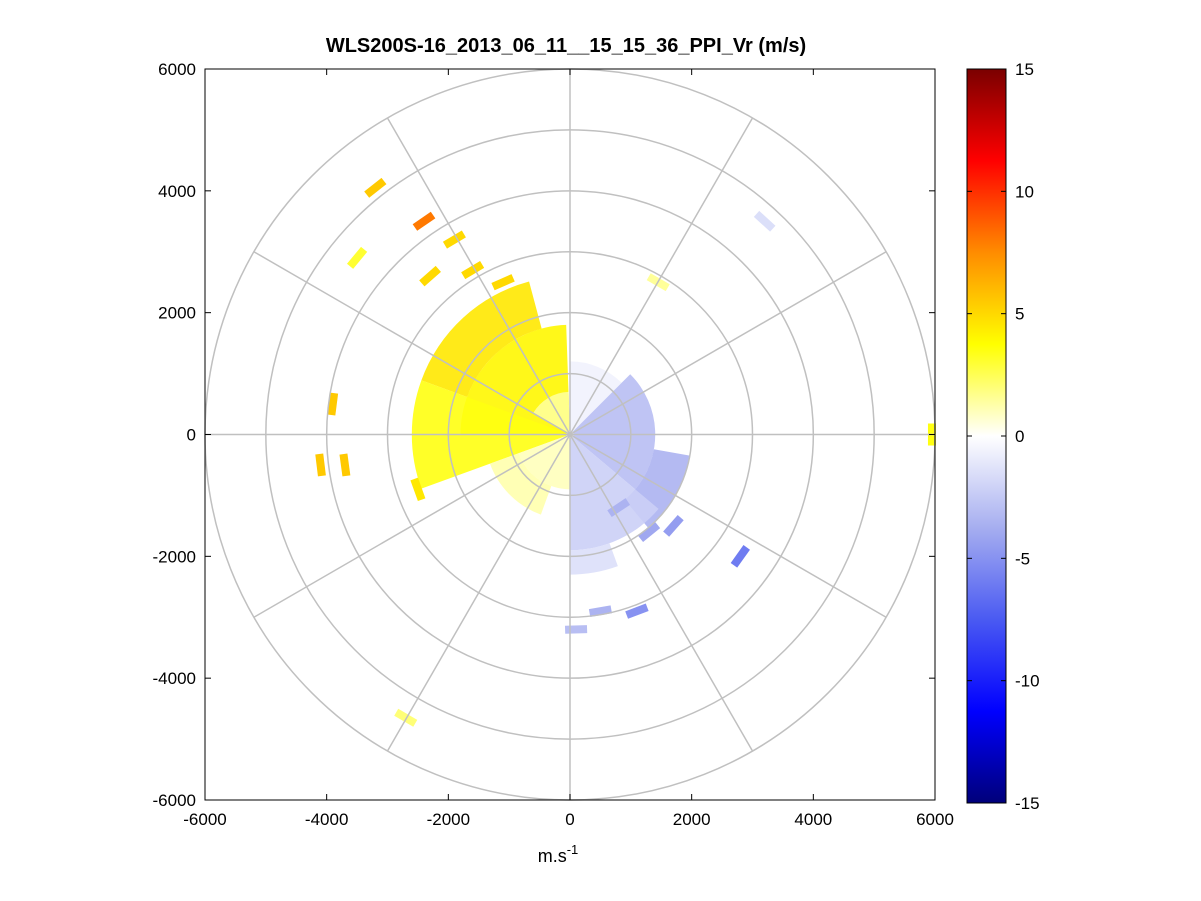 Image resolution: width=1201 pixels, height=901 pixels. I want to click on y-tick-label-1: 4000, so click(177, 191).